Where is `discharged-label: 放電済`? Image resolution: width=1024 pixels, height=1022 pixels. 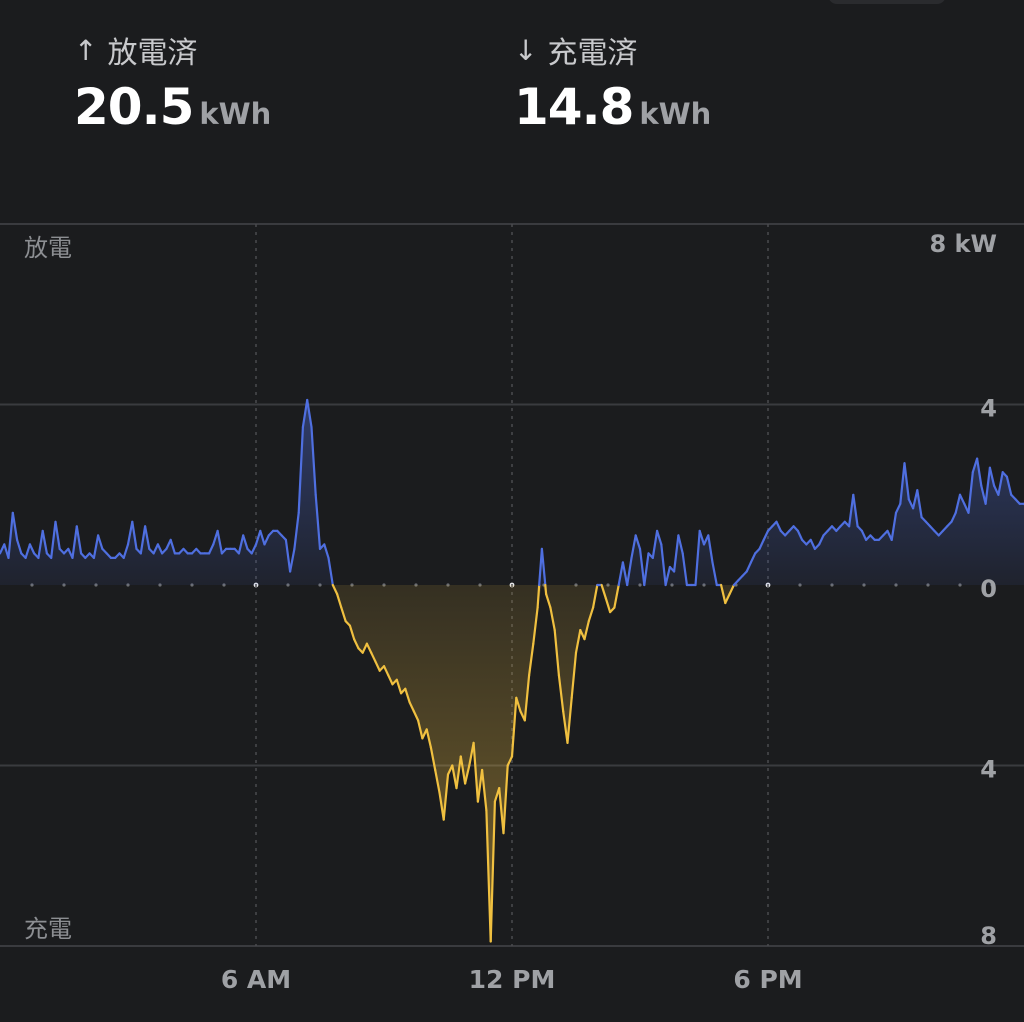
discharged-label: 放電済 is located at coordinates (152, 53).